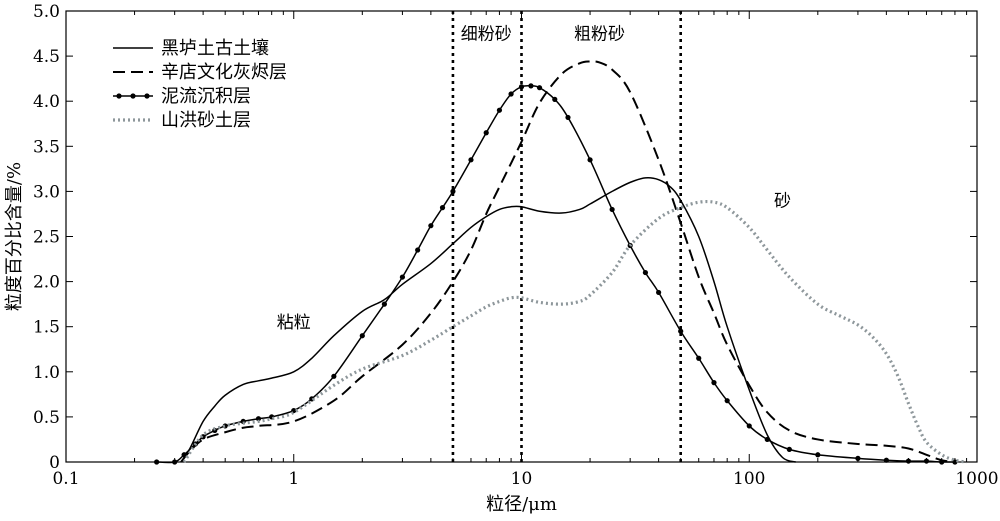 The height and width of the screenshot is (521, 1000). Describe the element at coordinates (46, 283) in the screenshot. I see `y-tick-label: 2.0` at that location.